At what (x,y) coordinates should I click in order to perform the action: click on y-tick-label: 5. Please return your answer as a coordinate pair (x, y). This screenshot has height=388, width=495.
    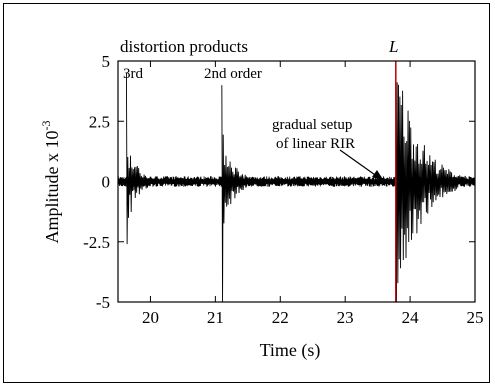
    Looking at the image, I should click on (106, 61).